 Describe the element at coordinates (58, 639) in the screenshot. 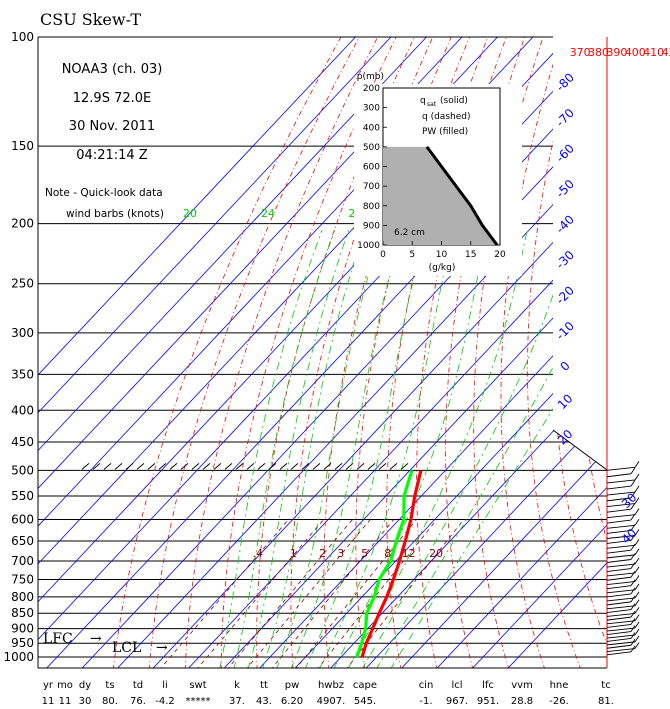

I see `lfc-label: LFC` at that location.